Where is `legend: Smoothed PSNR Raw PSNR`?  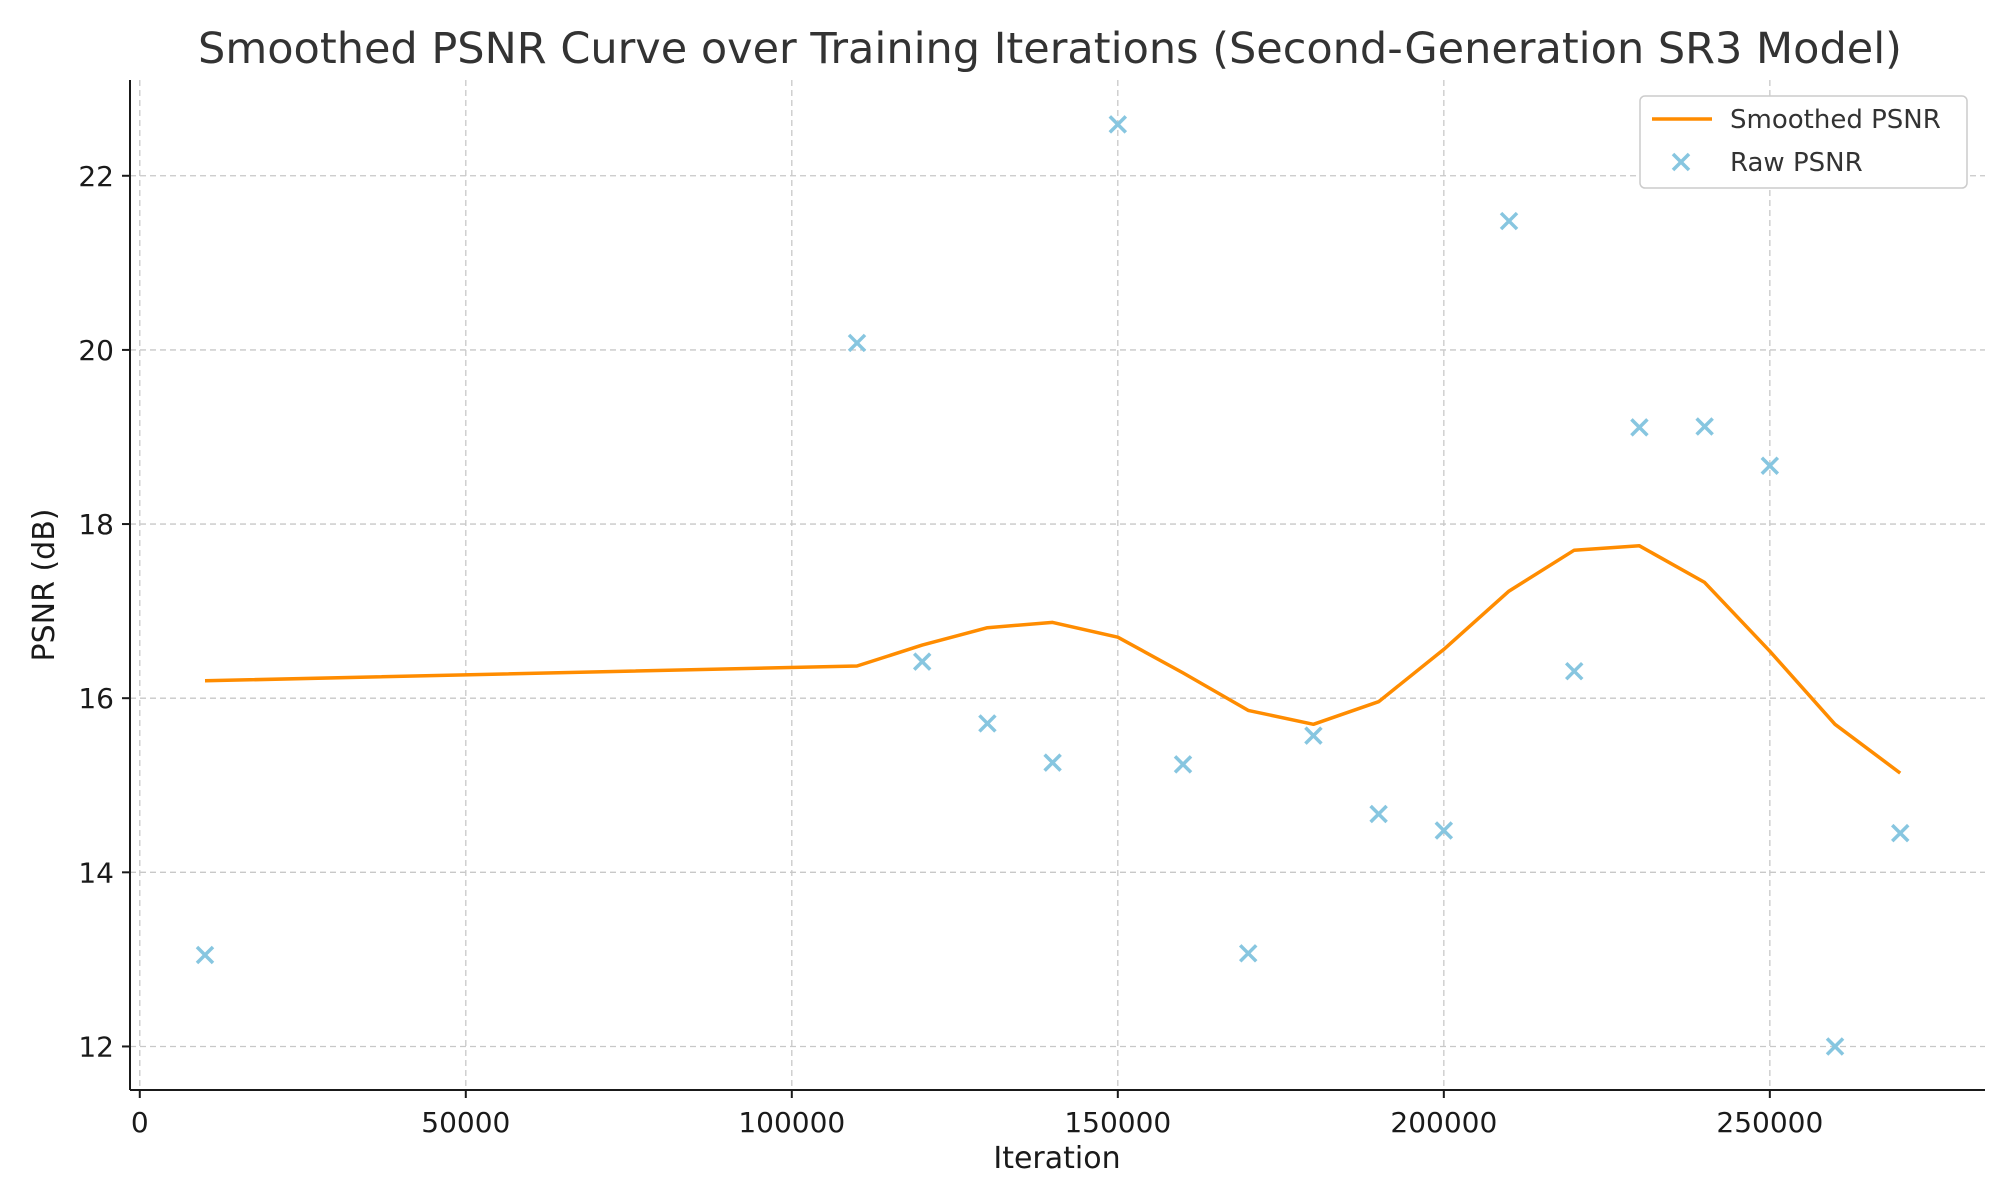
legend: Smoothed PSNR Raw PSNR is located at coordinates (1803, 142).